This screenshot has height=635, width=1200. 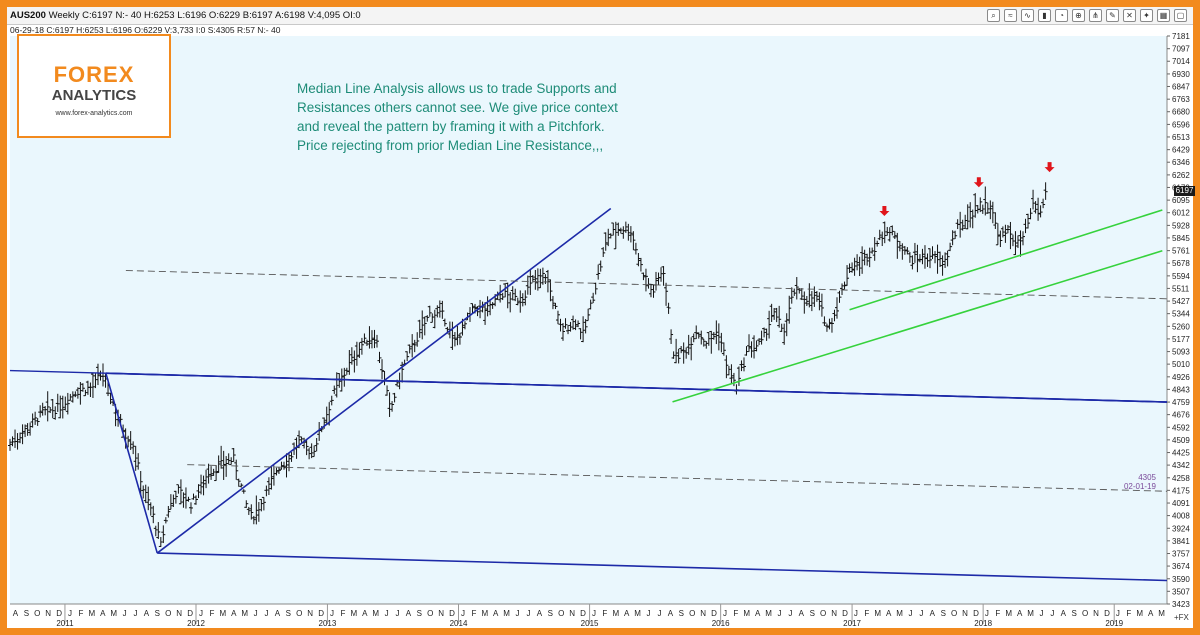 What do you see at coordinates (1078, 15) in the screenshot?
I see `compass-icon: ⊕` at bounding box center [1078, 15].